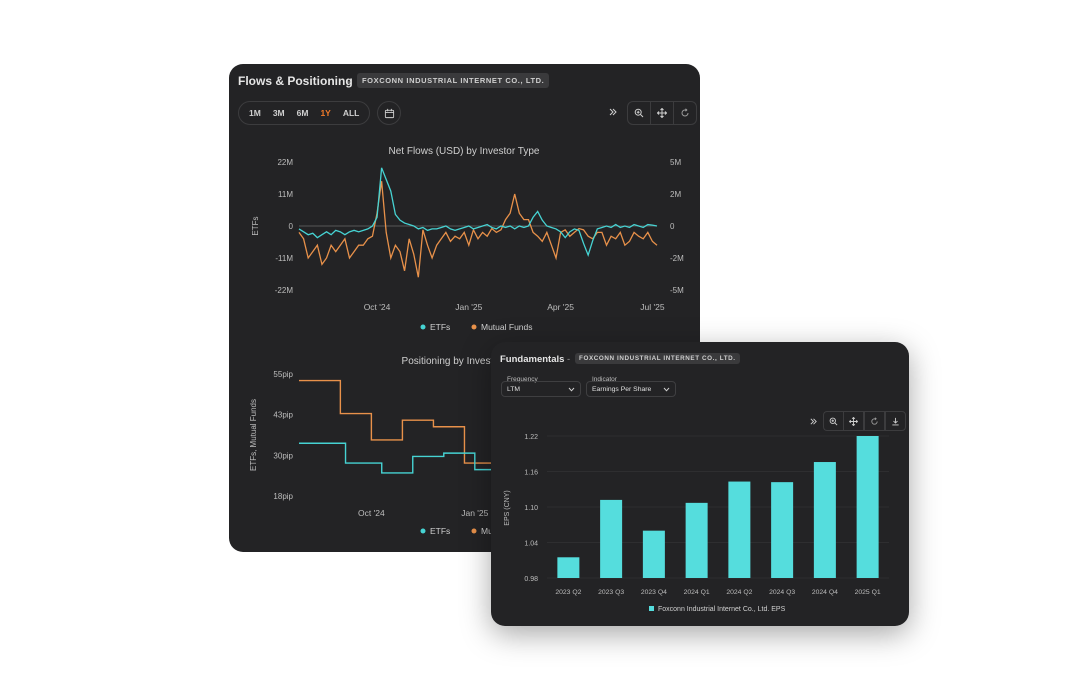  Describe the element at coordinates (255, 113) in the screenshot. I see `range-1m-button: 1M` at that location.